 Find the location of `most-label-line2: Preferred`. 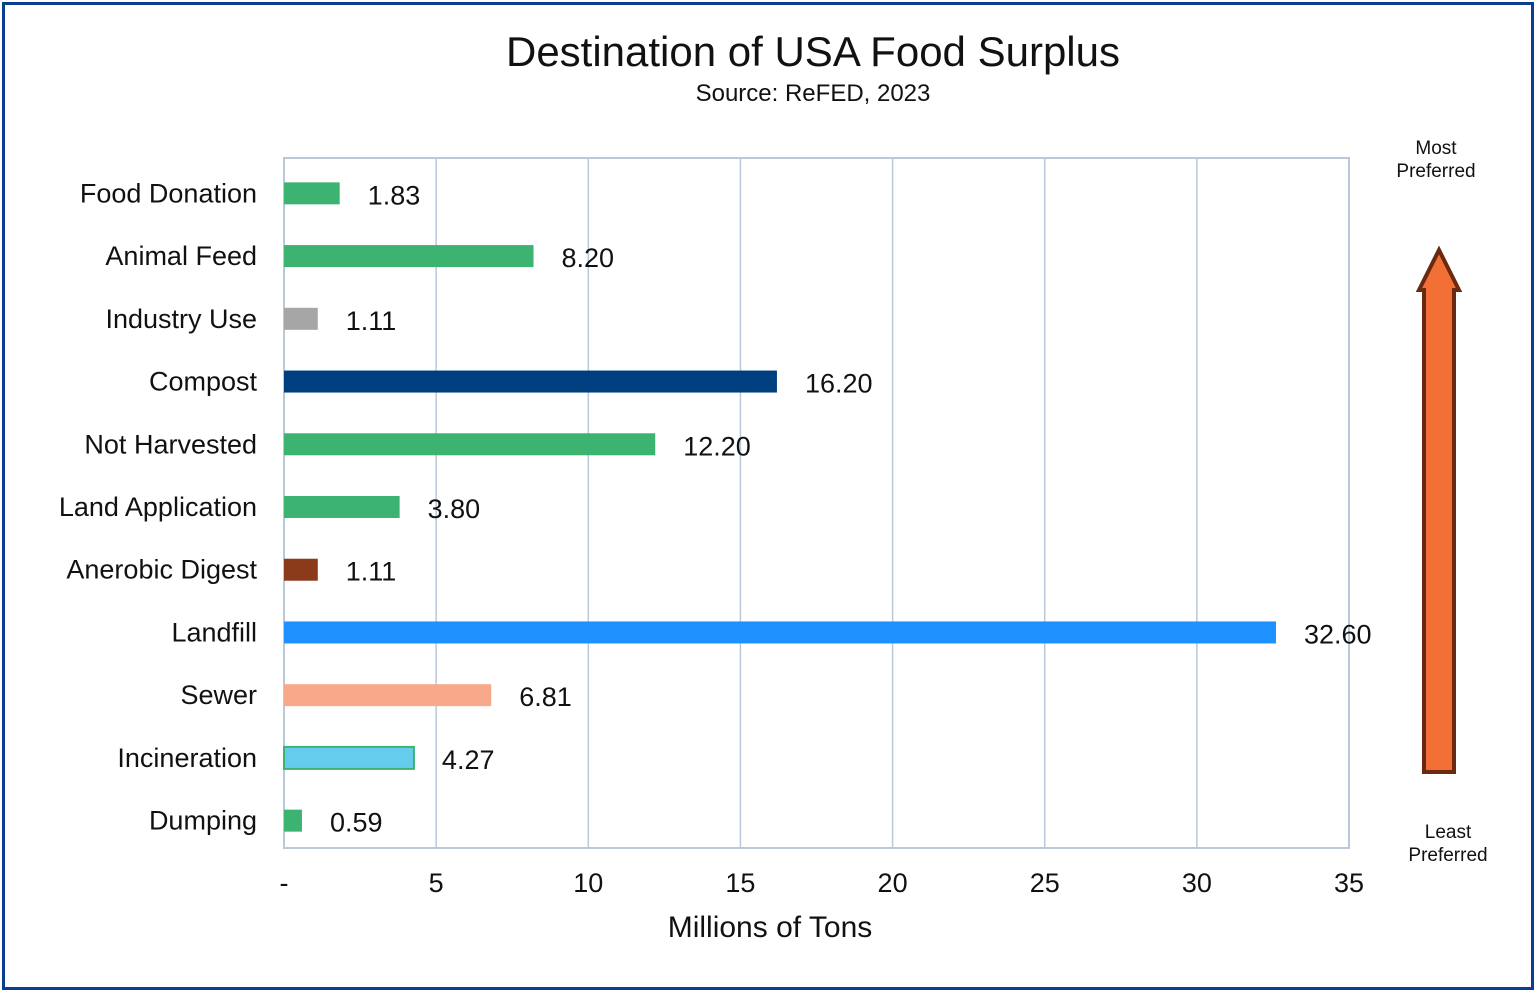

most-label-line2: Preferred is located at coordinates (1435, 171).